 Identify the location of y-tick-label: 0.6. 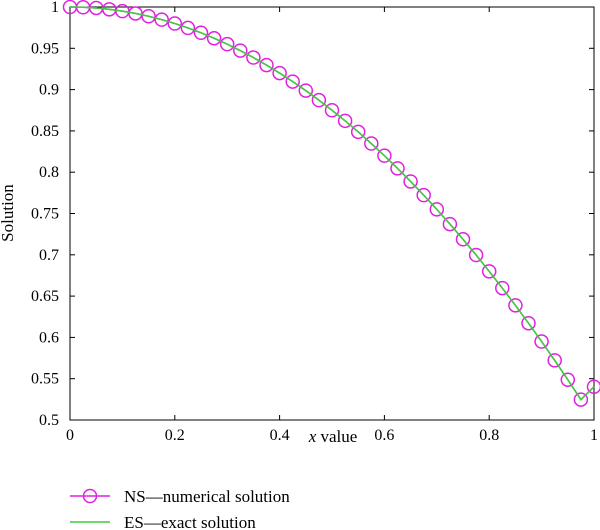
(49, 337).